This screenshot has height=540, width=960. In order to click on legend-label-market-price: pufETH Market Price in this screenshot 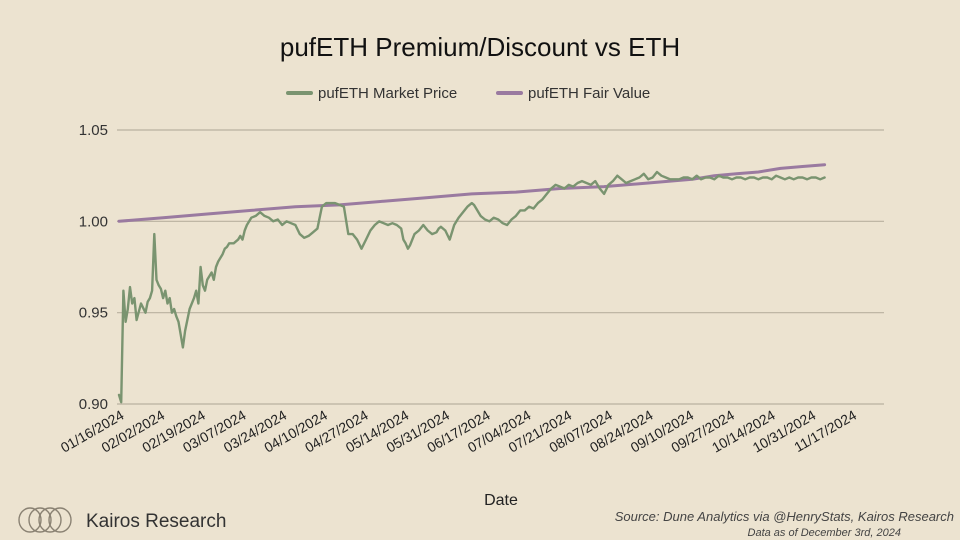, I will do `click(387, 93)`.